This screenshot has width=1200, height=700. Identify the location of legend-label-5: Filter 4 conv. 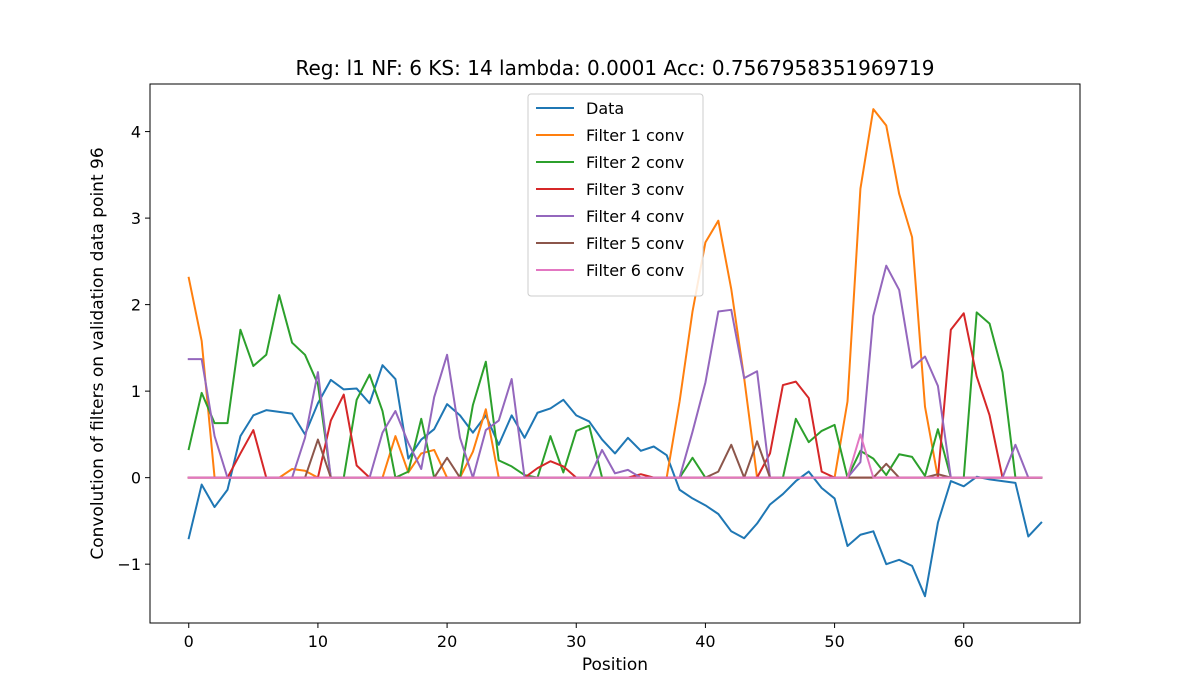
(635, 216).